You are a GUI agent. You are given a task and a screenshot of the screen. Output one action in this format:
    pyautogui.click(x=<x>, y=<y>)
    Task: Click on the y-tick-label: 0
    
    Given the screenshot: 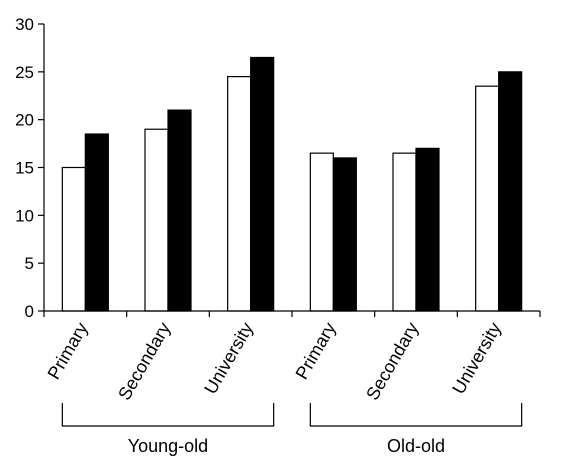 What is the action you would take?
    pyautogui.click(x=29, y=311)
    